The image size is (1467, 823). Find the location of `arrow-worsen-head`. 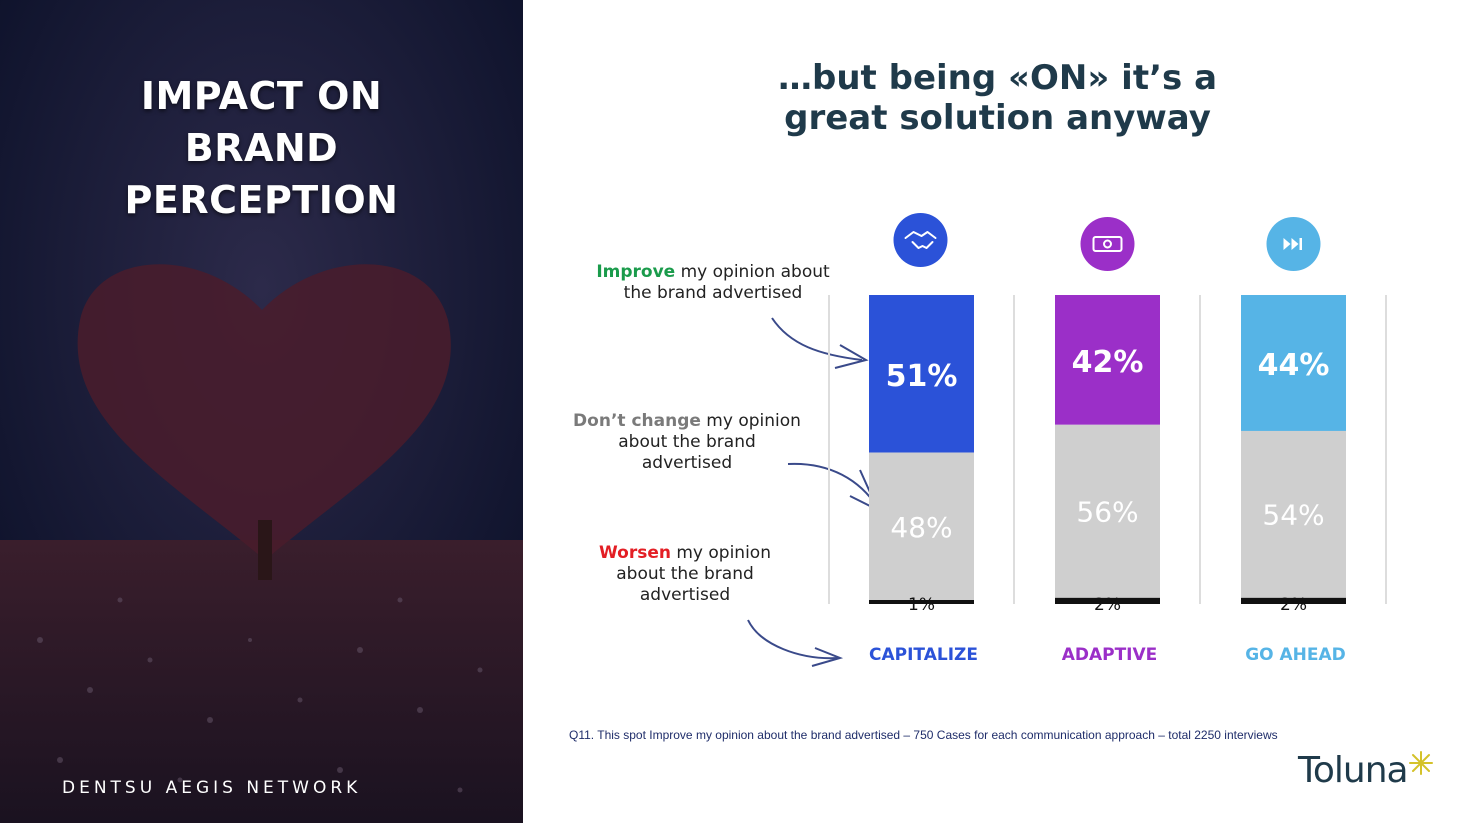

arrow-worsen-head is located at coordinates (827, 657).